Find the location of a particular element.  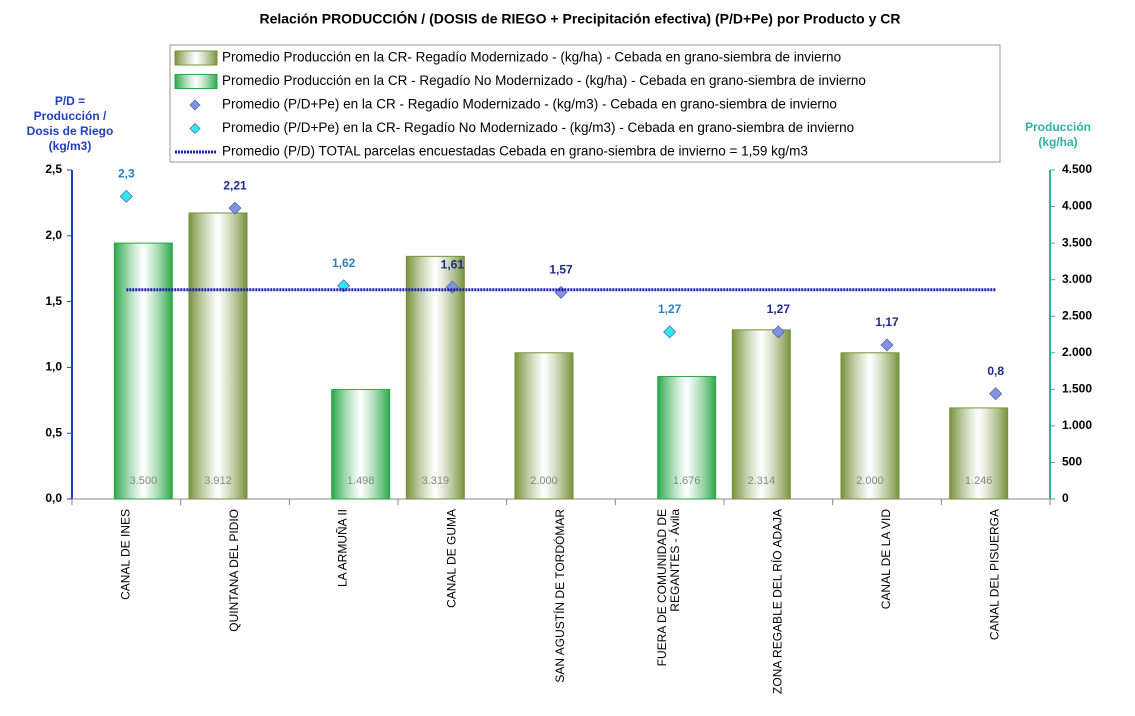

x-tick-label: CANAL DE GUMA is located at coordinates (452, 558).